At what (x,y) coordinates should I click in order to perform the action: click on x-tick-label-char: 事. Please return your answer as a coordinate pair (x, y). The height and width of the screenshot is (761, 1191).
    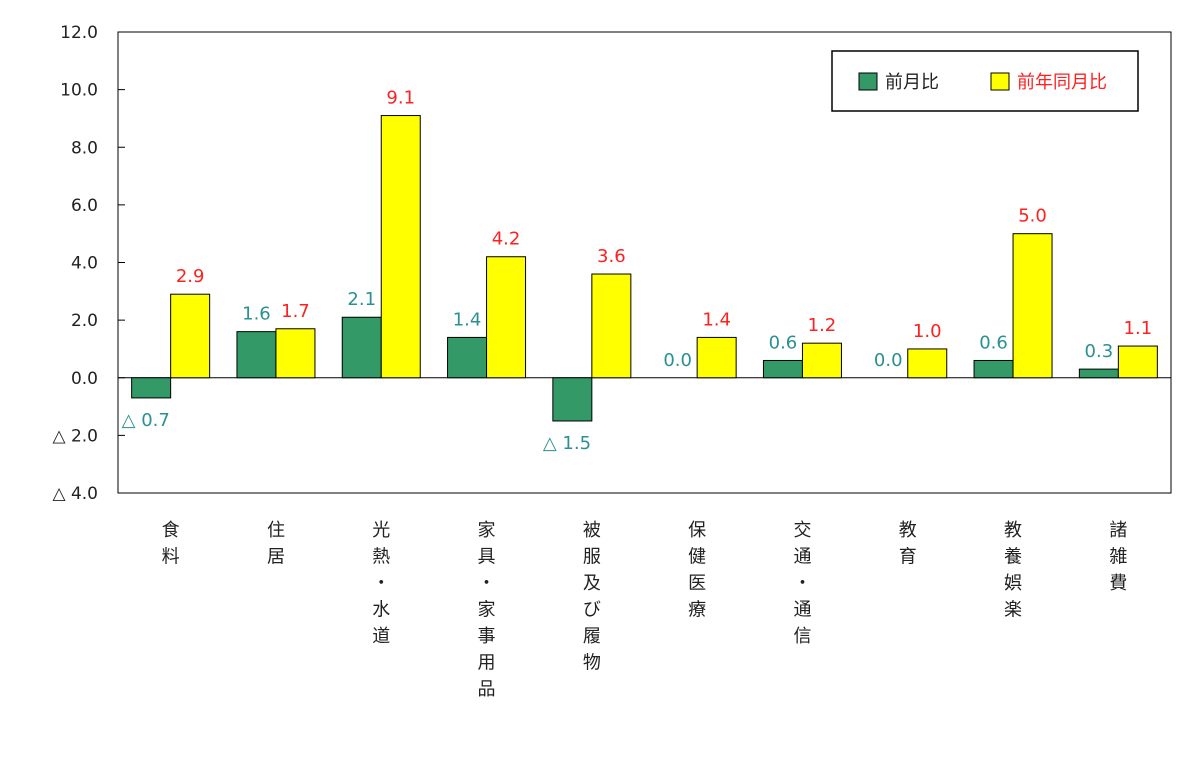
    Looking at the image, I should click on (487, 636).